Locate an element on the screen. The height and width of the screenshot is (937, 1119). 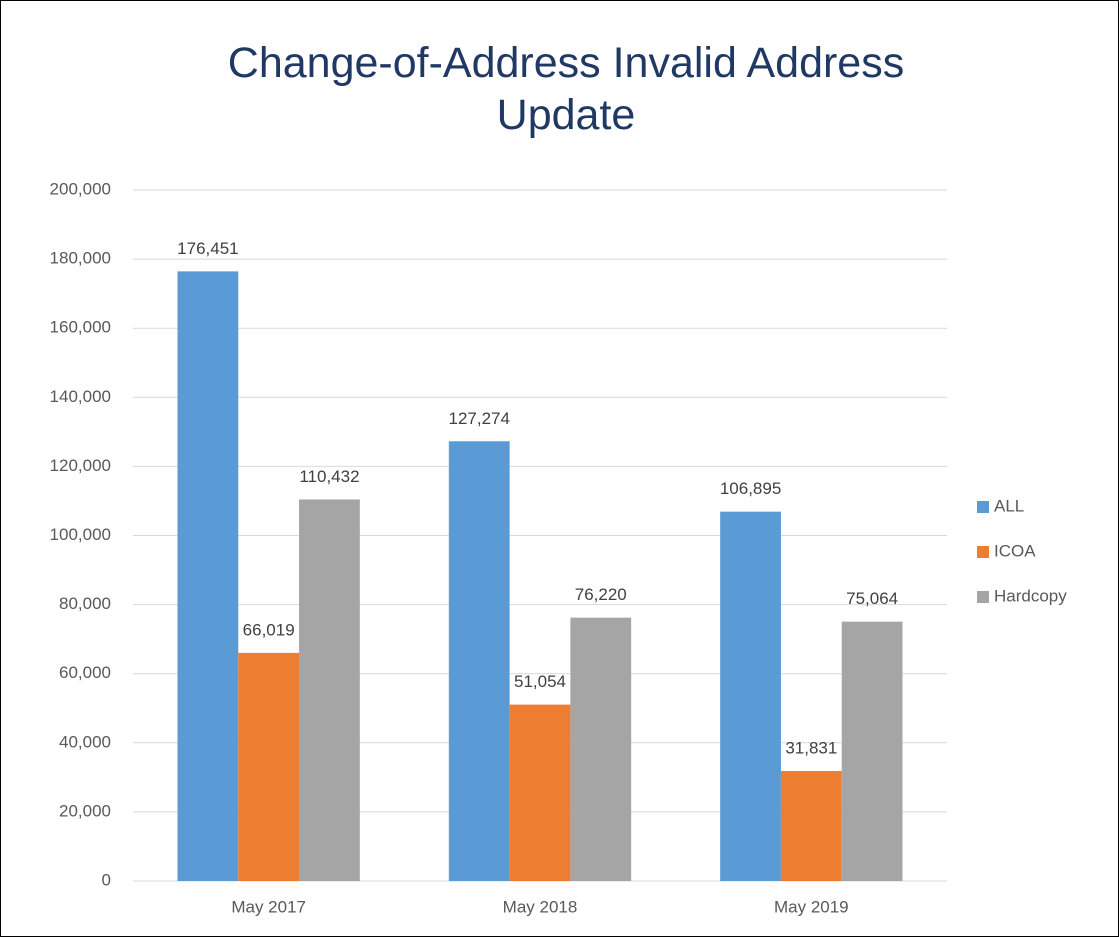
x-tick-label: May 2019 is located at coordinates (811, 906).